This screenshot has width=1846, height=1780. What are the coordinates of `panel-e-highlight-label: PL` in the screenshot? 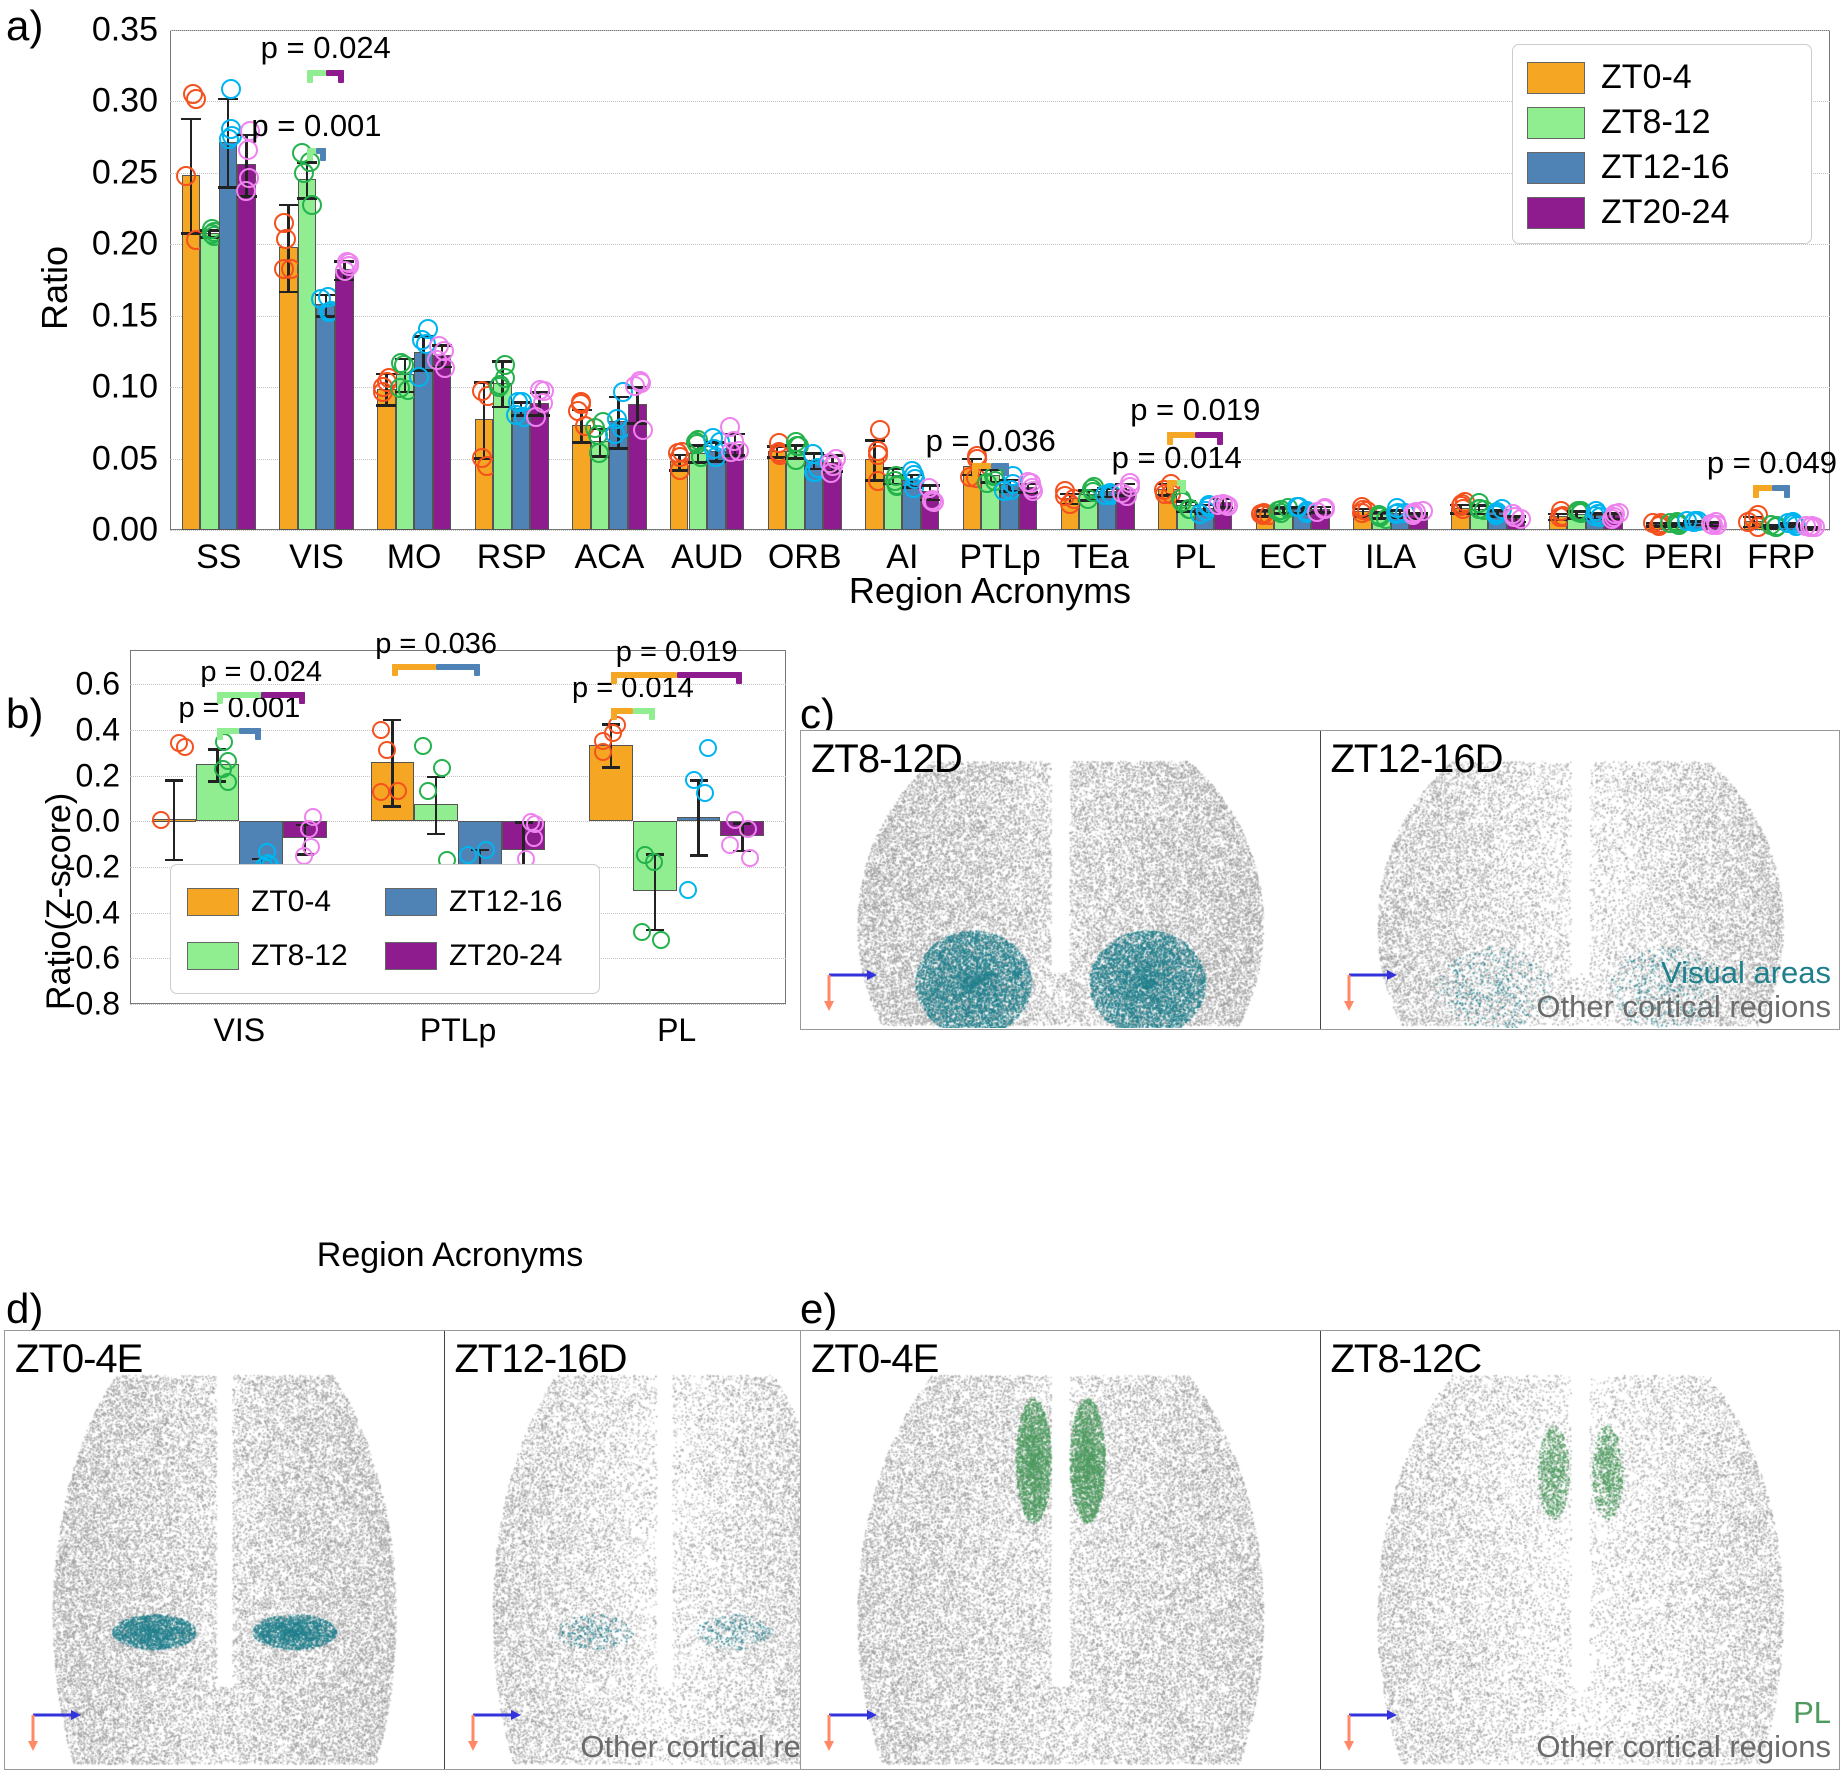 It's located at (1812, 1713).